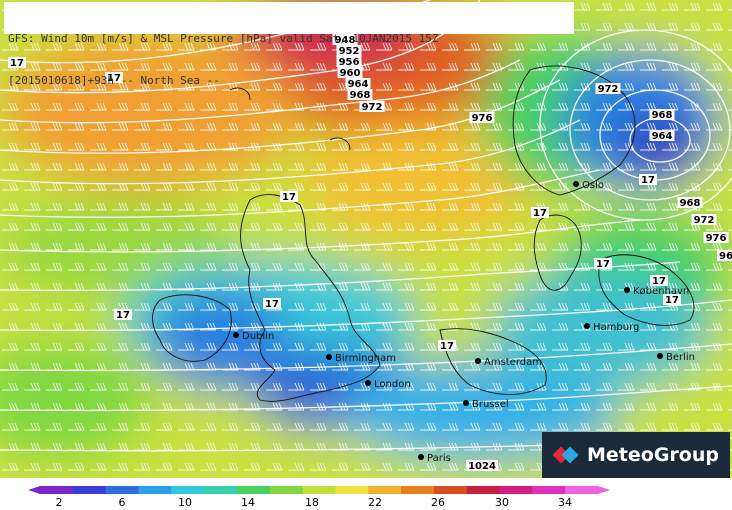 The image size is (732, 510). What do you see at coordinates (611, 327) in the screenshot?
I see `city-marker: Hamburg` at bounding box center [611, 327].